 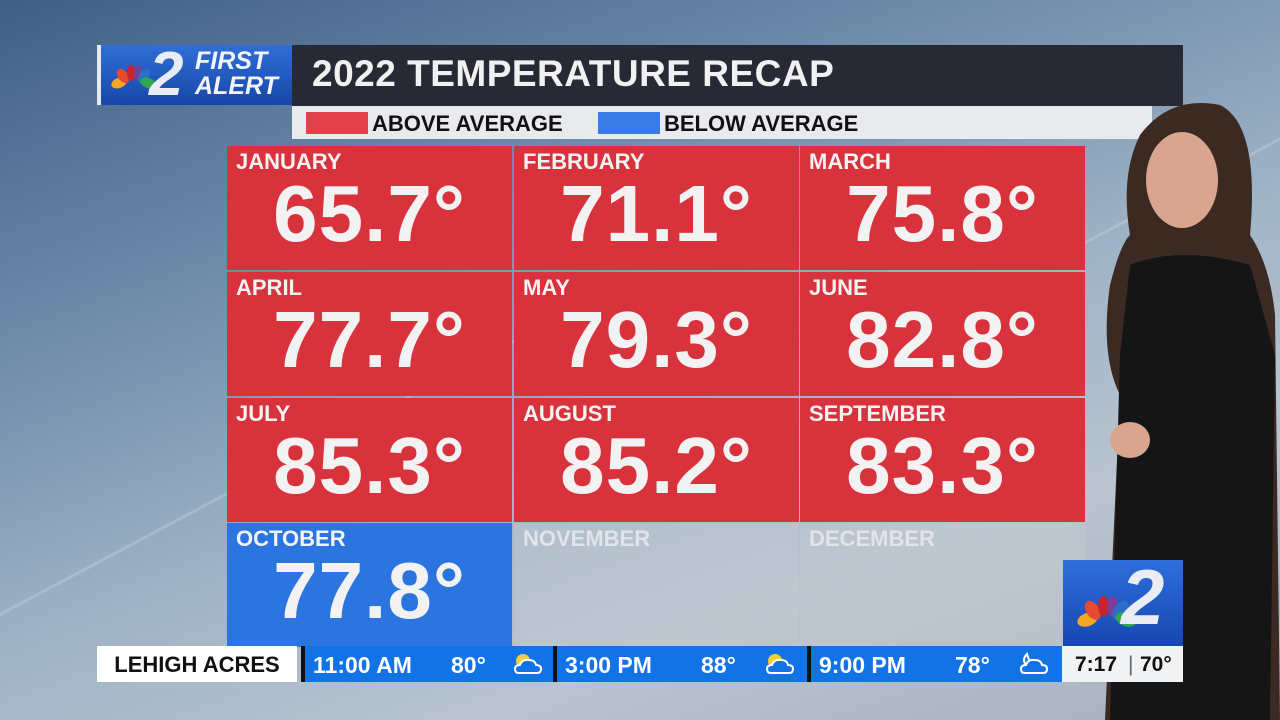 What do you see at coordinates (608, 665) in the screenshot?
I see `forecast-time: 3:00 PM` at bounding box center [608, 665].